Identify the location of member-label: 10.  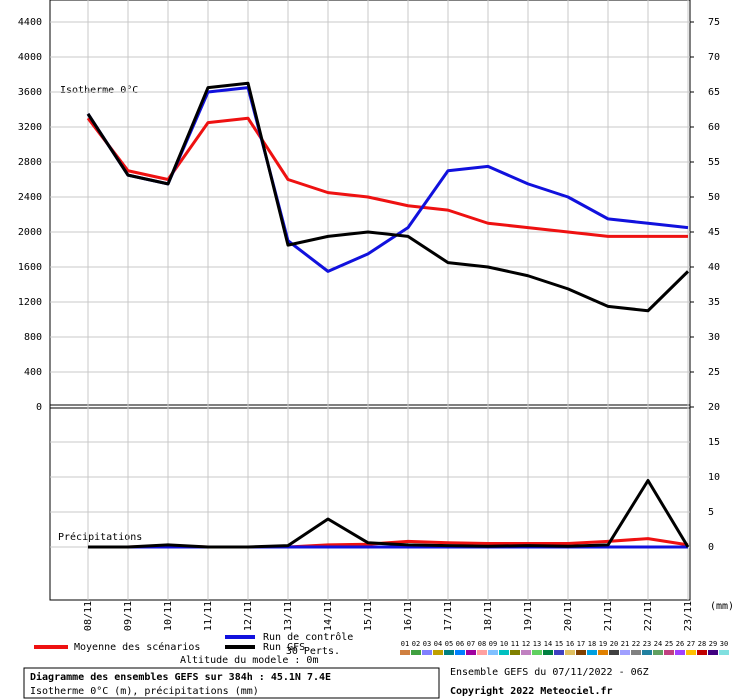
(504, 644).